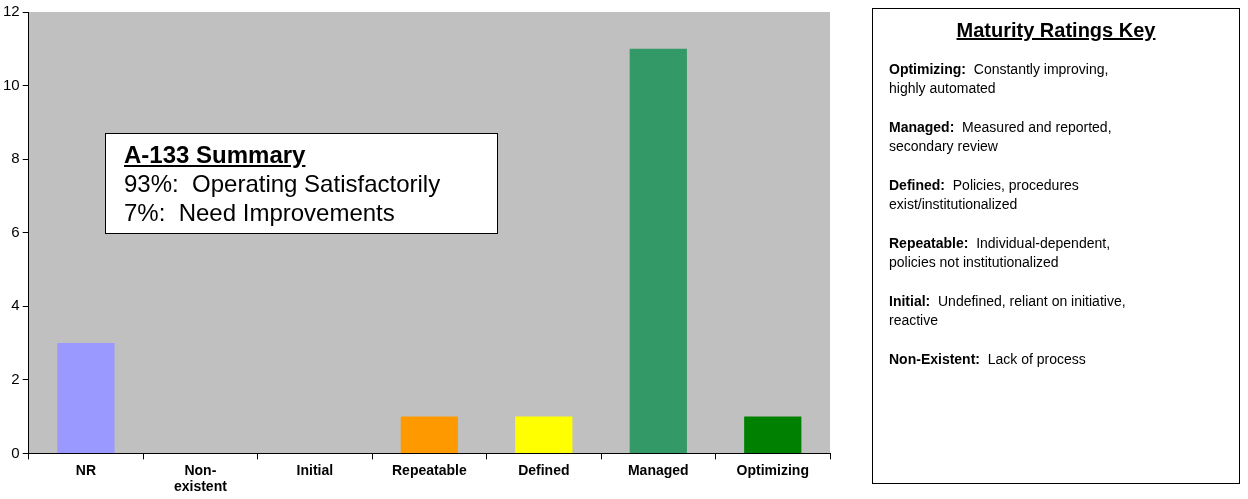 The image size is (1248, 499). What do you see at coordinates (15, 305) in the screenshot?
I see `y-tick-label: 4` at bounding box center [15, 305].